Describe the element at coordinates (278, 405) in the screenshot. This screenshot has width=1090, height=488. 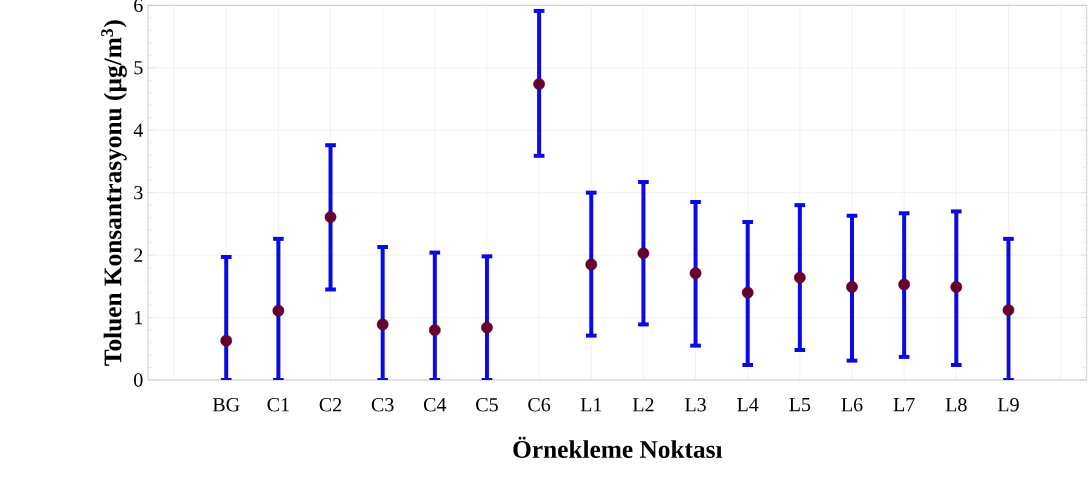
I see `x-tick-label: C1` at that location.